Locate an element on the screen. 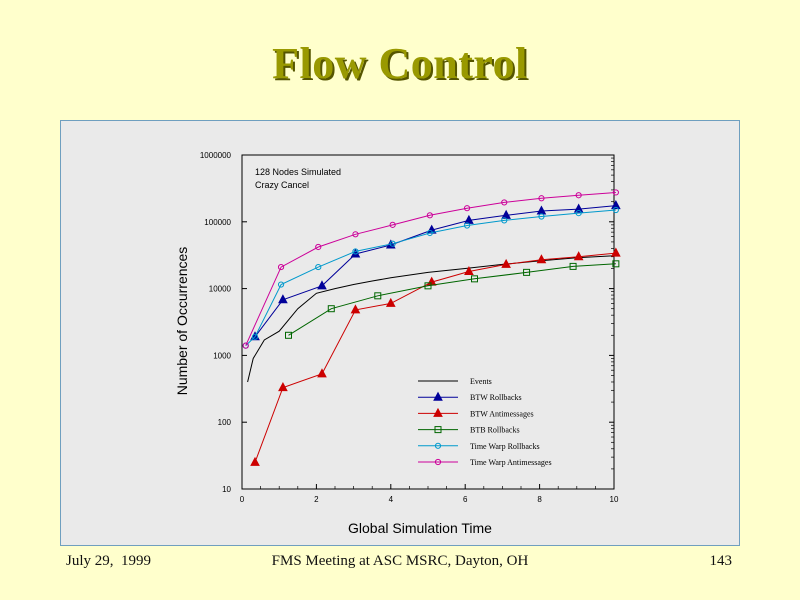 This screenshot has width=800, height=600. x-tick-label: 4 is located at coordinates (391, 499).